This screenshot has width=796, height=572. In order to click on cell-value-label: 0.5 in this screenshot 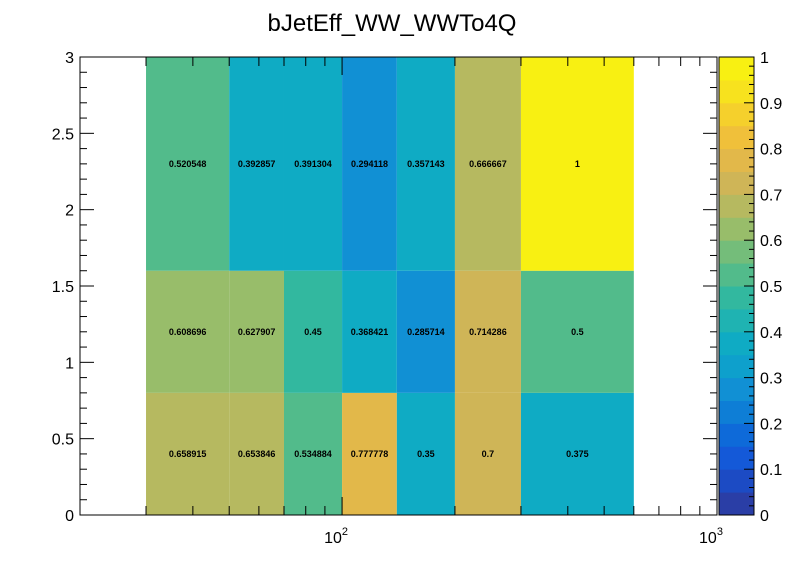, I will do `click(577, 332)`.